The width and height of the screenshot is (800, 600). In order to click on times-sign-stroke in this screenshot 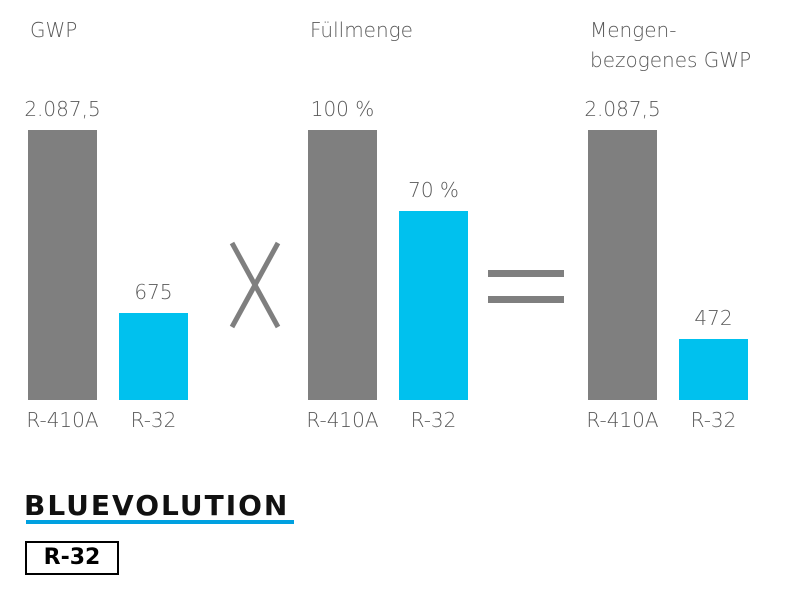, I will do `click(255, 285)`.